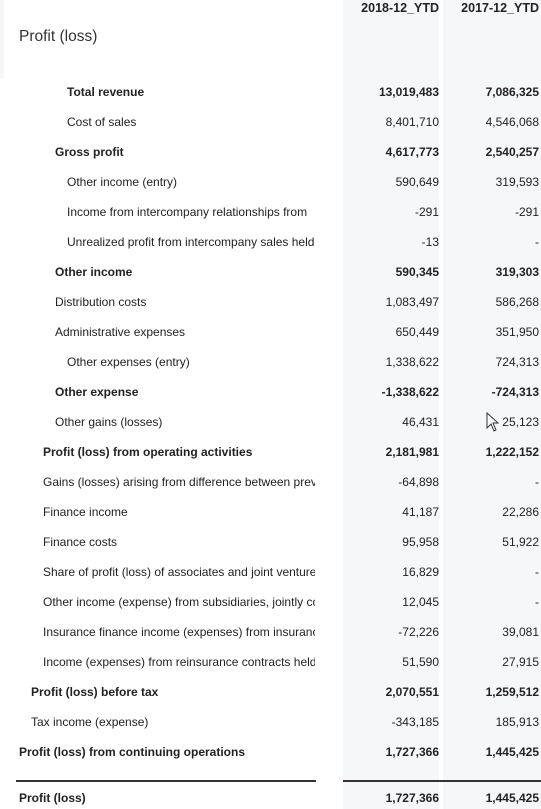 The height and width of the screenshot is (809, 541). I want to click on row-value-2018: 2,181,981, so click(412, 452).